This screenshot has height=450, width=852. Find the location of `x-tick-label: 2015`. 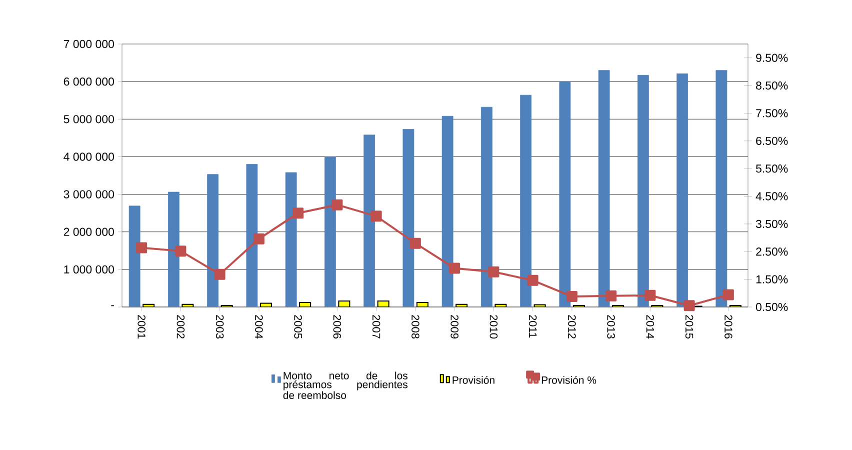

x-tick-label: 2015 is located at coordinates (689, 327).